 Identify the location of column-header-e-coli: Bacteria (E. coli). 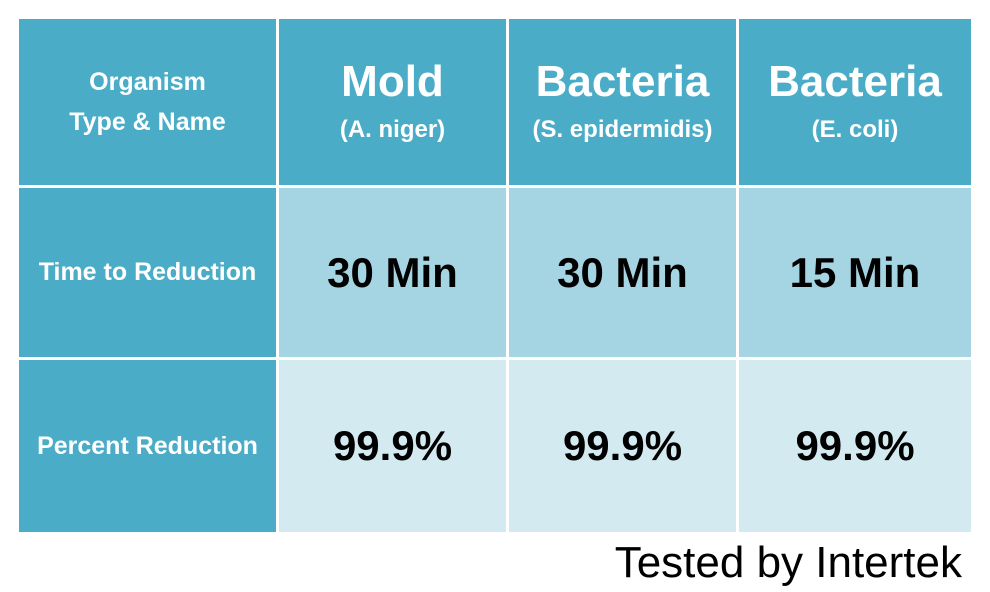
(855, 103).